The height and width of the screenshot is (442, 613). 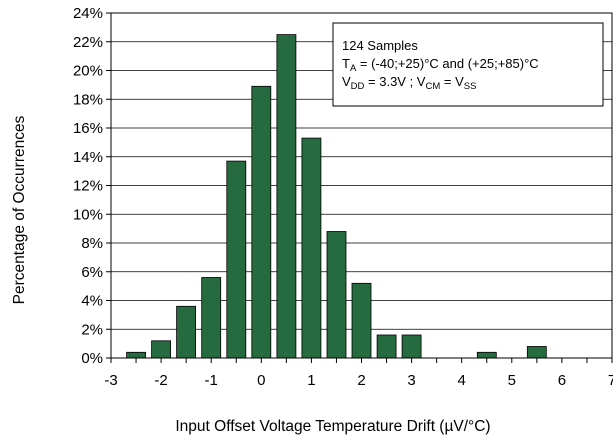 I want to click on x-tick-label: -1, so click(x=211, y=380).